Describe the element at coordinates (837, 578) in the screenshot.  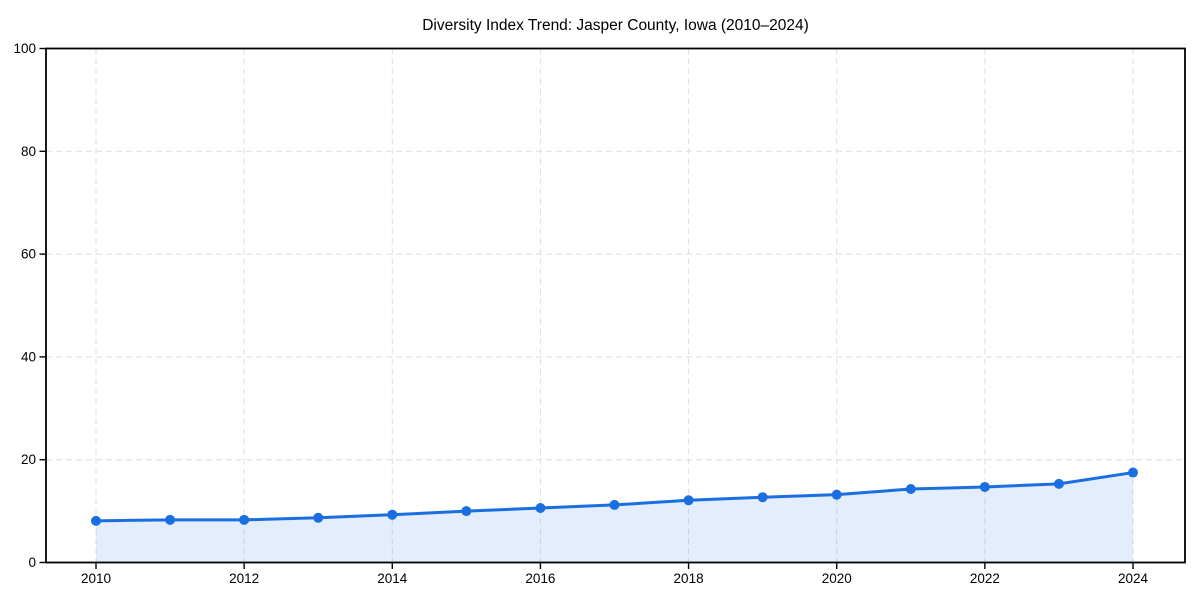
I see `x-tick-label-2020: 2020` at that location.